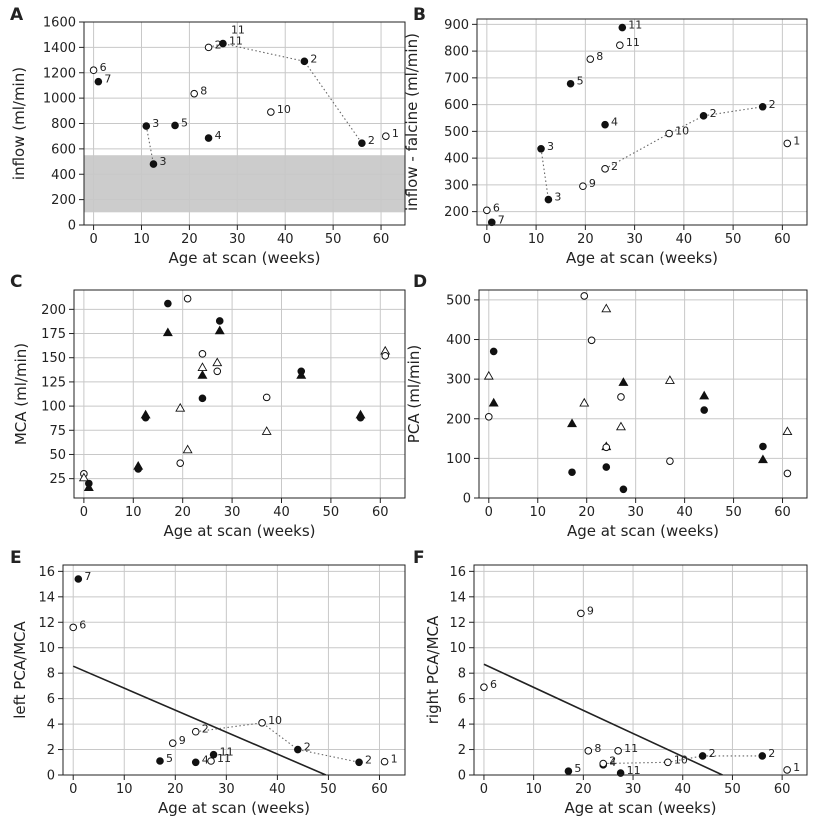  I want to click on y-tick-label: 8, so click(462, 674).